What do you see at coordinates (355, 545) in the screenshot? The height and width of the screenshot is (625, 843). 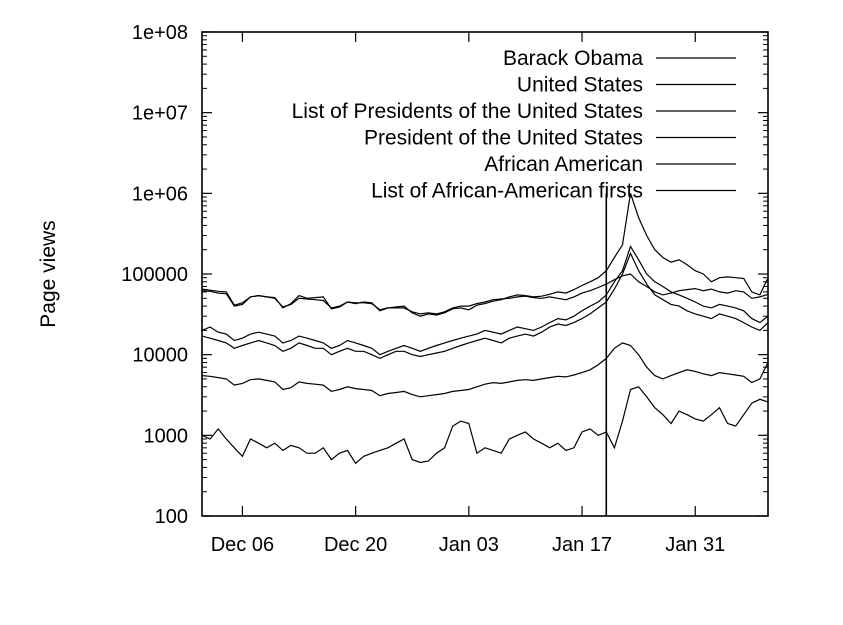 I see `x-tick-label: Dec 20` at bounding box center [355, 545].